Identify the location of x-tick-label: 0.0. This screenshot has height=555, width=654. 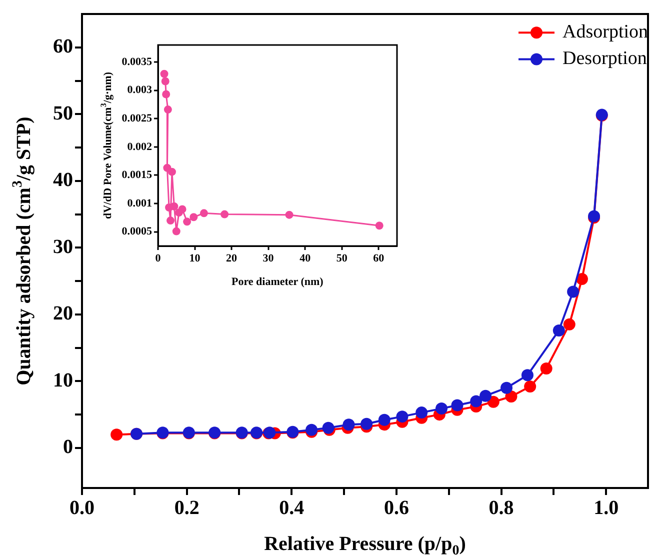
(82, 508).